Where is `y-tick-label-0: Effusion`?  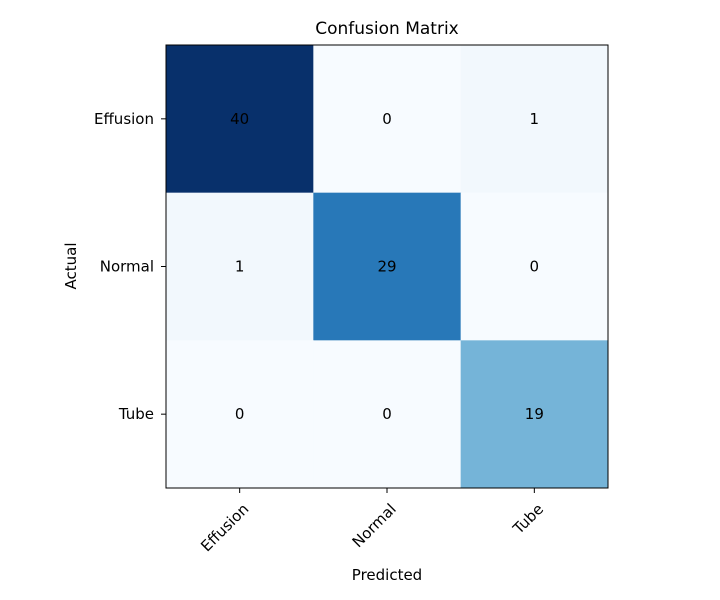 y-tick-label-0: Effusion is located at coordinates (124, 119).